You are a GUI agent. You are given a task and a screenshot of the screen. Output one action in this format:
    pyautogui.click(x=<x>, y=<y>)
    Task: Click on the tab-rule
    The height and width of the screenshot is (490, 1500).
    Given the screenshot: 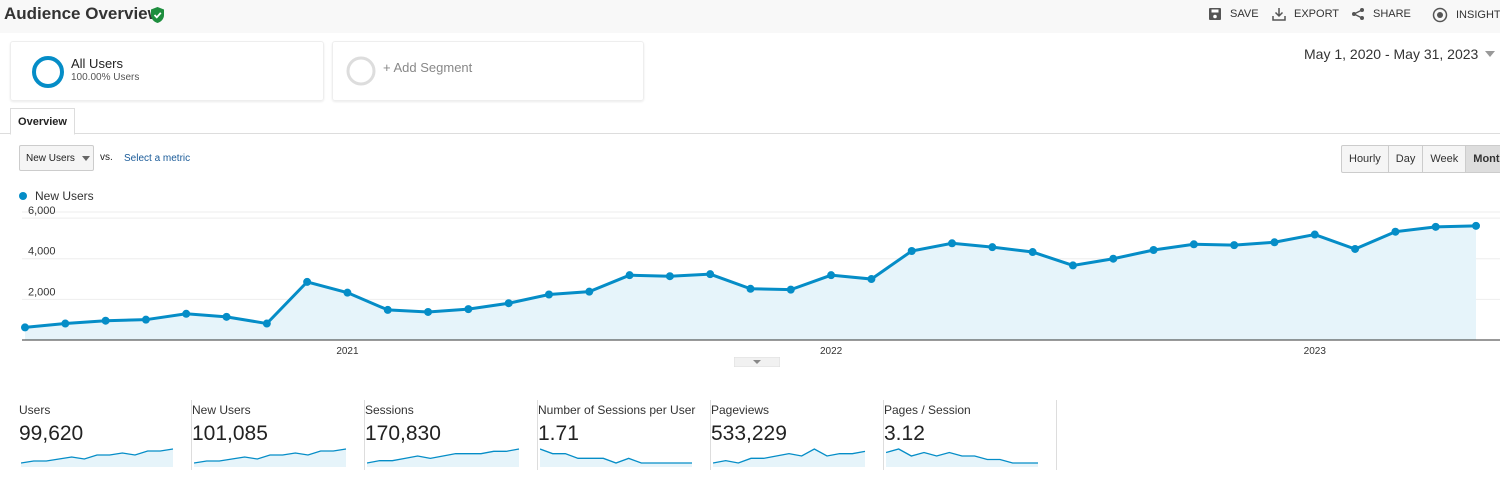 What is the action you would take?
    pyautogui.click(x=750, y=133)
    